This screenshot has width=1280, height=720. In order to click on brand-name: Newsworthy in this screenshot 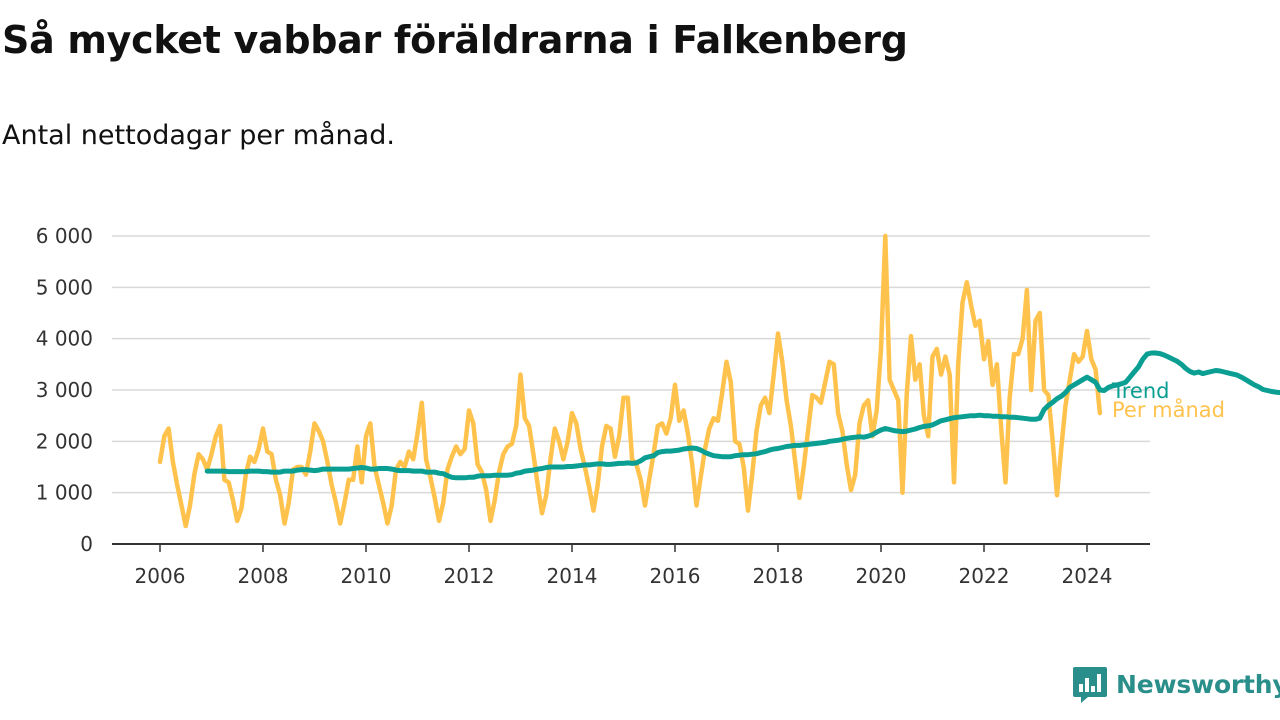, I will do `click(1198, 684)`.